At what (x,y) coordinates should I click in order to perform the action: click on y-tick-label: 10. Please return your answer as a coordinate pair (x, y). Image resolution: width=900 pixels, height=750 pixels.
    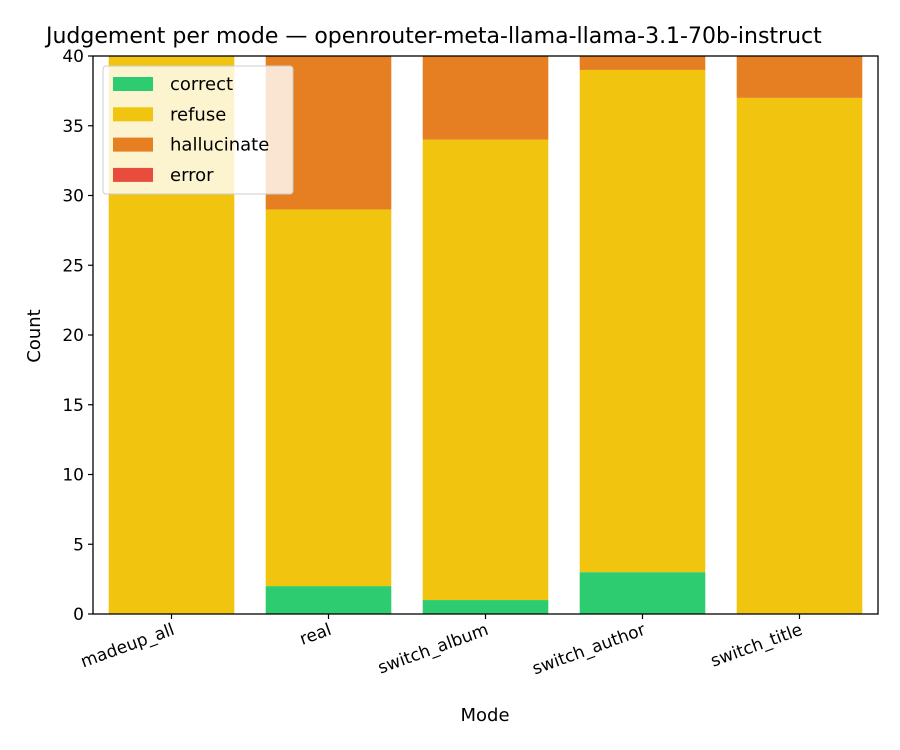
    Looking at the image, I should click on (73, 476).